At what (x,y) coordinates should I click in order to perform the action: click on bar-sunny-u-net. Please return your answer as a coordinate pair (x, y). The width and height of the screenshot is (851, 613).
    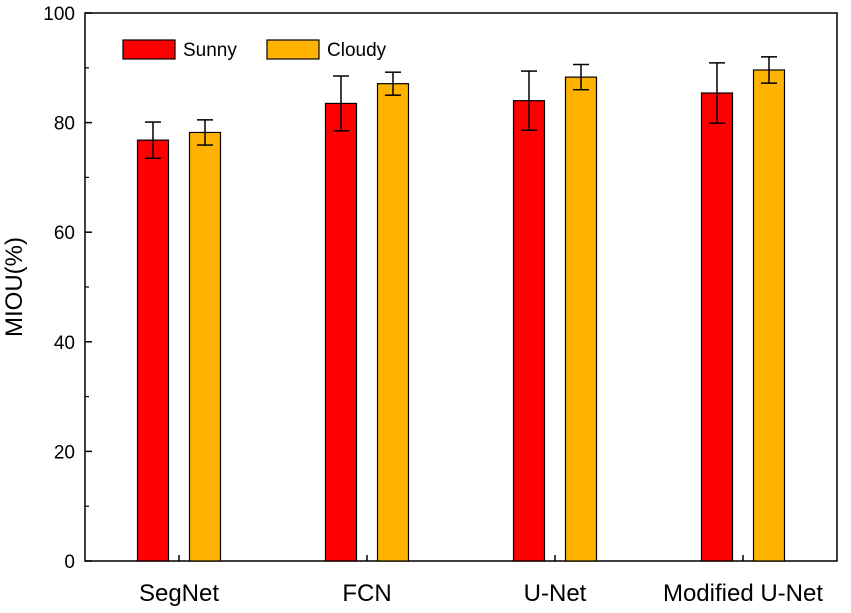
    Looking at the image, I should click on (529, 331).